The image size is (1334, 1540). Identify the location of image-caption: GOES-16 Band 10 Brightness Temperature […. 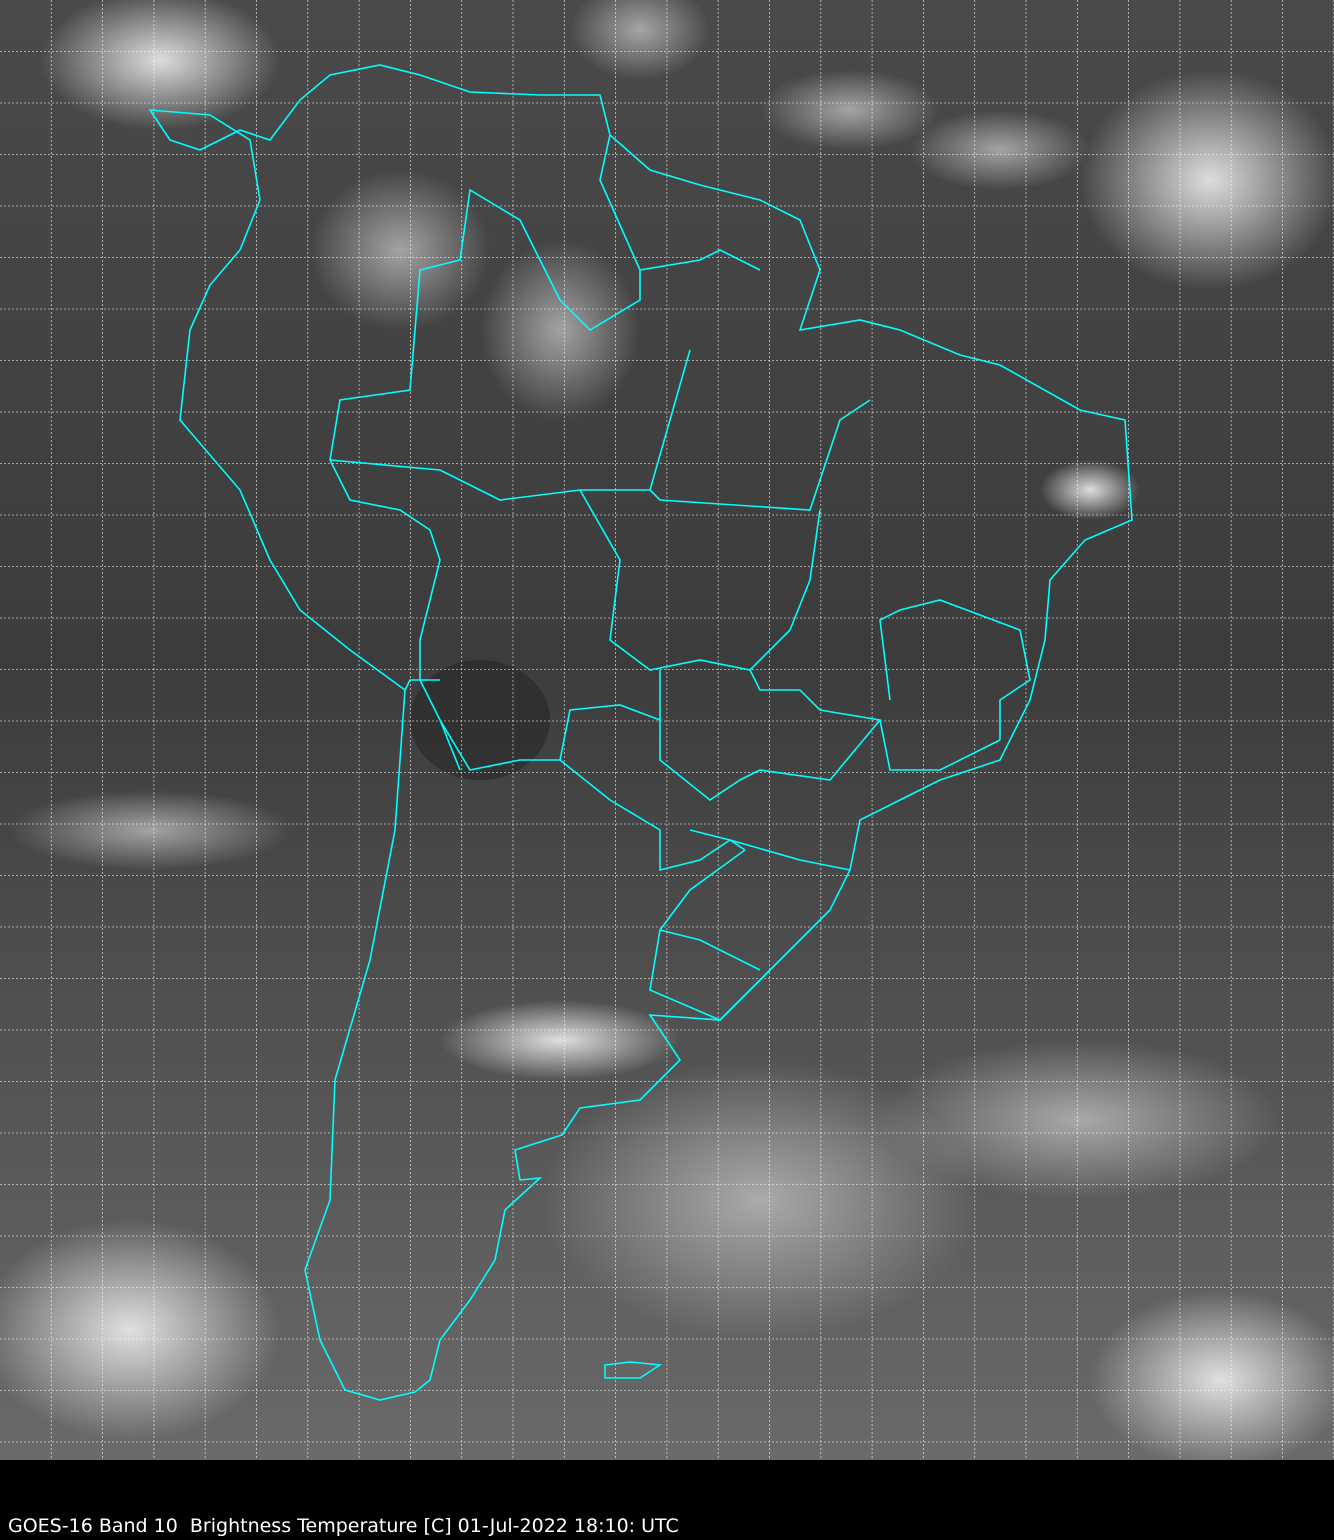
(343, 1526).